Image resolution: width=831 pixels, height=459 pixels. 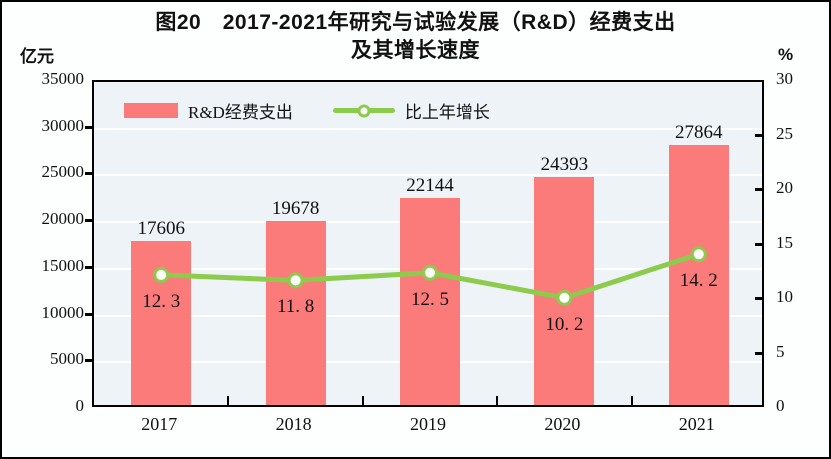 What do you see at coordinates (564, 165) in the screenshot?
I see `bar-value-label: 24393` at bounding box center [564, 165].